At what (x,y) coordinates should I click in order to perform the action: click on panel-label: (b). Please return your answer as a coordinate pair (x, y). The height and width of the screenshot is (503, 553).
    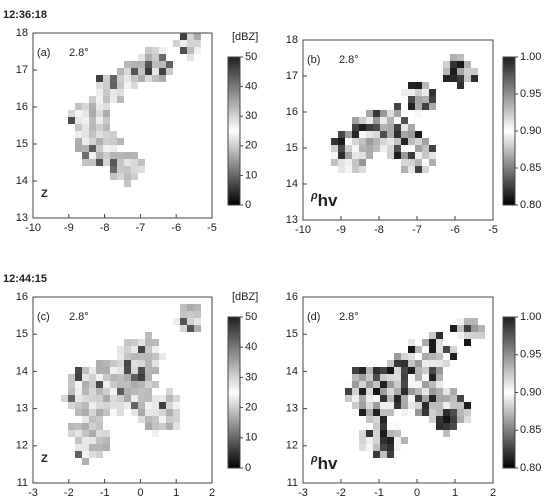
    Looking at the image, I should click on (313, 60).